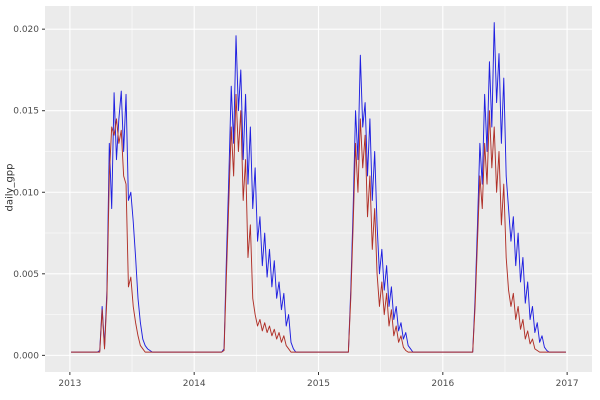 This screenshot has width=600, height=400. Describe the element at coordinates (194, 384) in the screenshot. I see `x-tick-label: 2014` at that location.